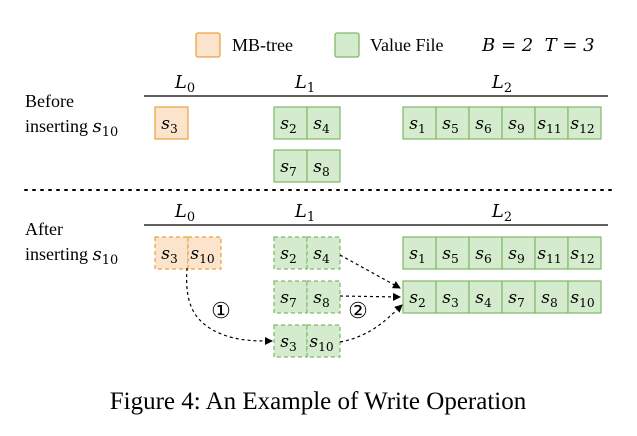  I want to click on merge-arrow-from-s2s4, so click(370, 271).